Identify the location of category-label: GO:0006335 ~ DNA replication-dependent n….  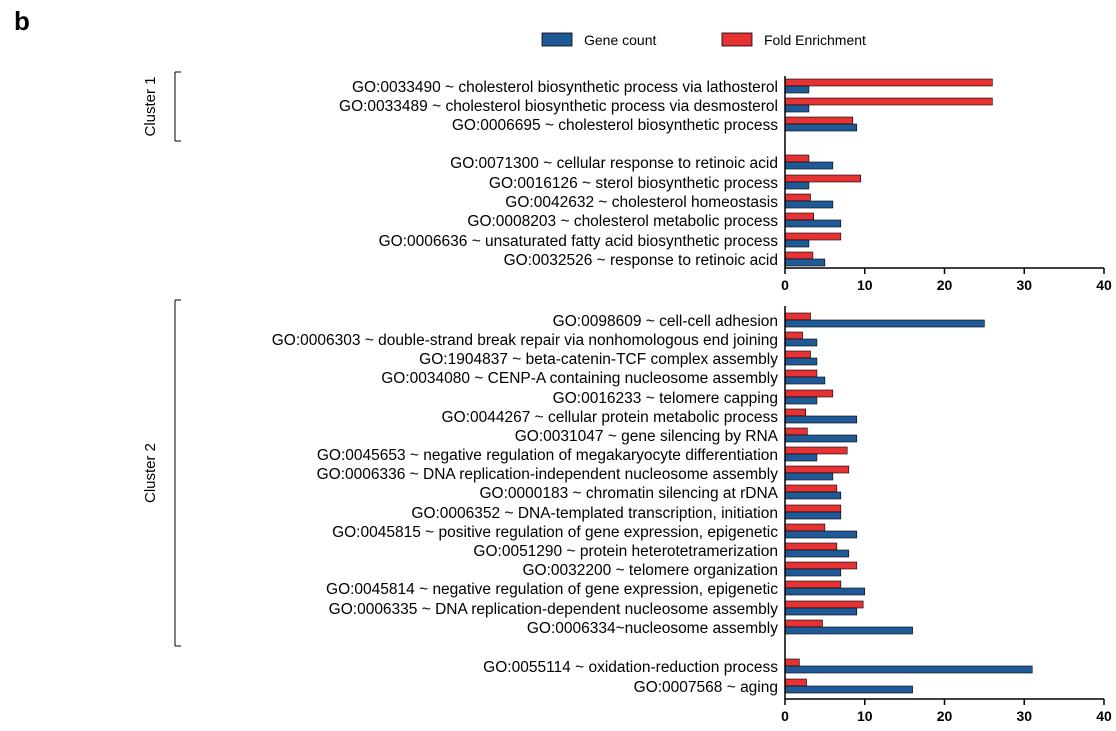
(554, 609).